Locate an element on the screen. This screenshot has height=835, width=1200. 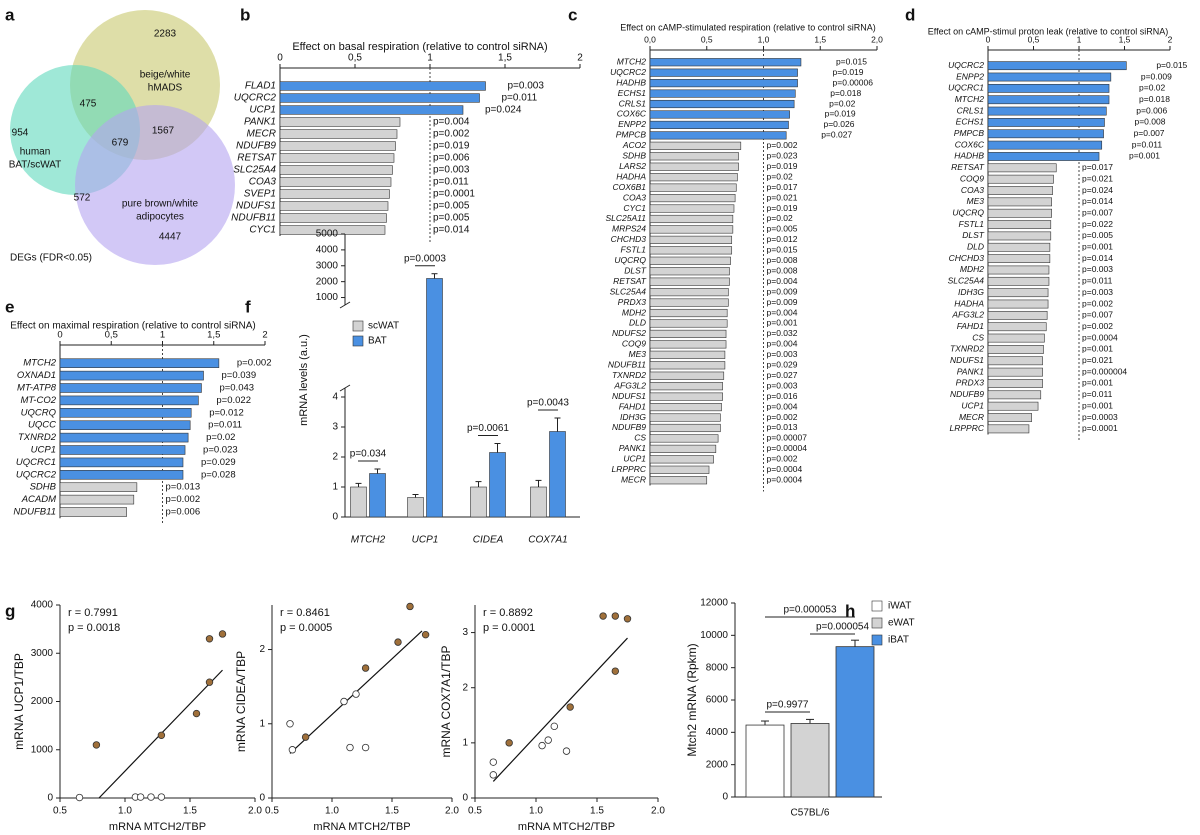
p-value-label: p=0.0003 is located at coordinates (425, 258).